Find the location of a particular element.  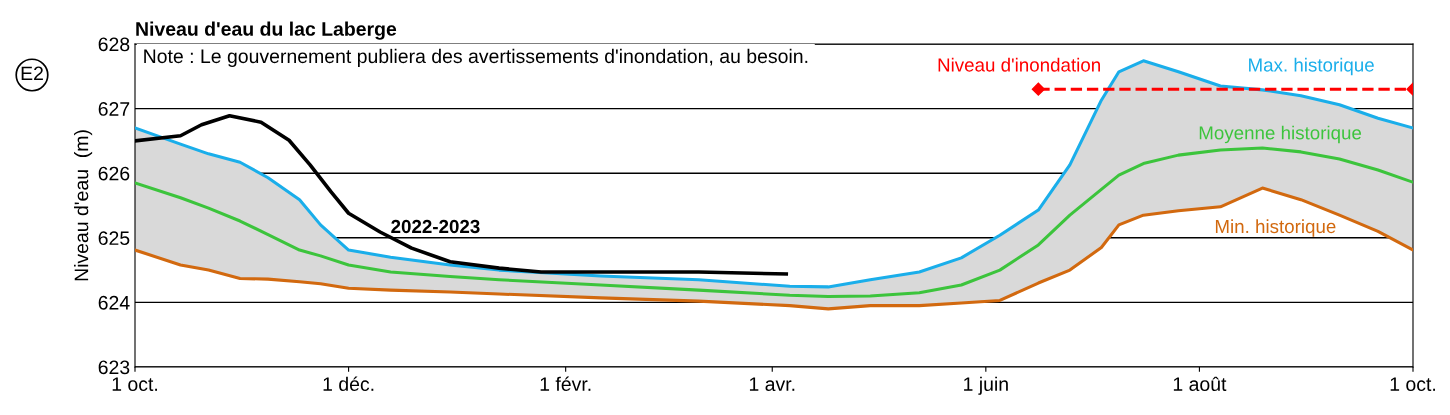

y-tick-label: 625 is located at coordinates (114, 238).